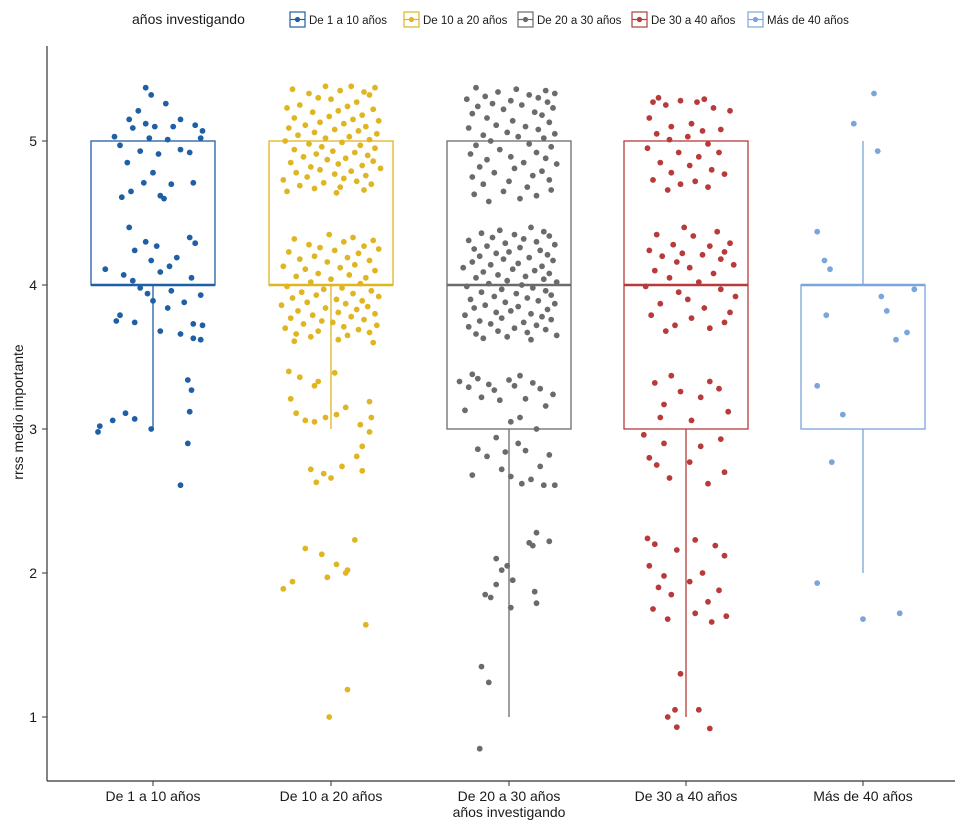 The width and height of the screenshot is (960, 823). What do you see at coordinates (465, 21) in the screenshot?
I see `legend-label: De 10 a 20 años` at bounding box center [465, 21].